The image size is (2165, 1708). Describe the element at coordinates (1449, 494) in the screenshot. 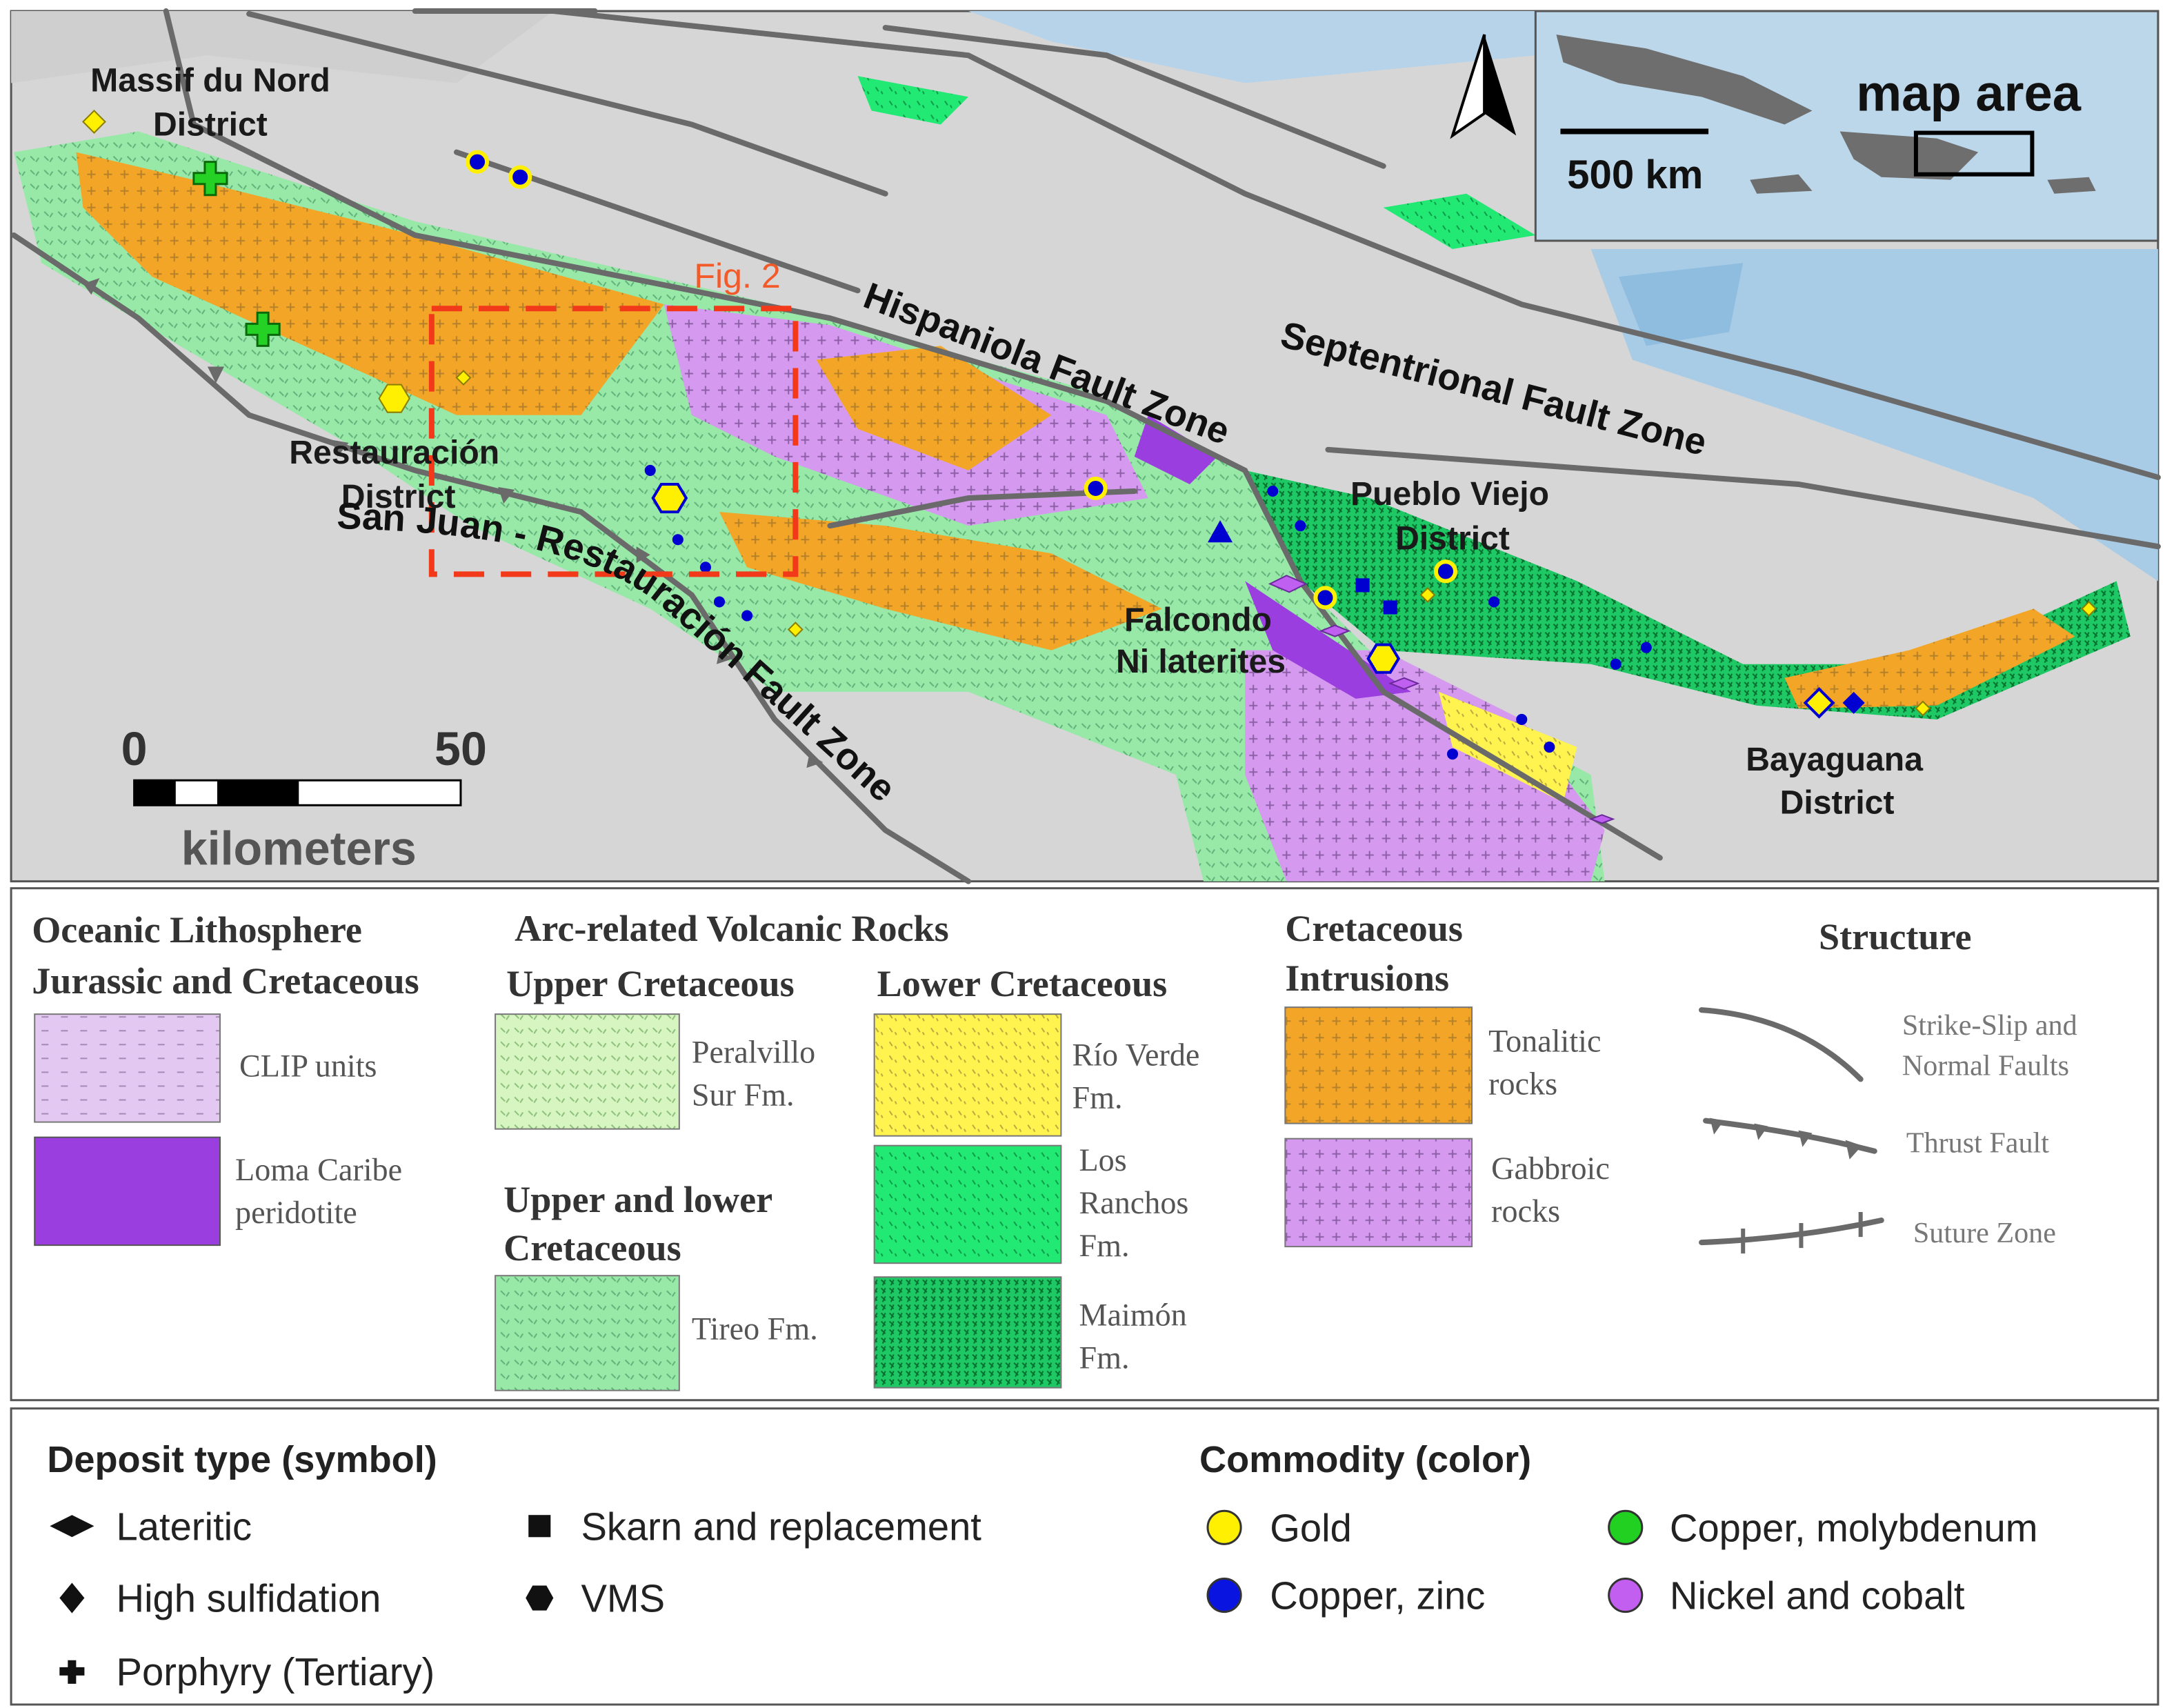

I see `map-label: Pueblo Viejo` at that location.